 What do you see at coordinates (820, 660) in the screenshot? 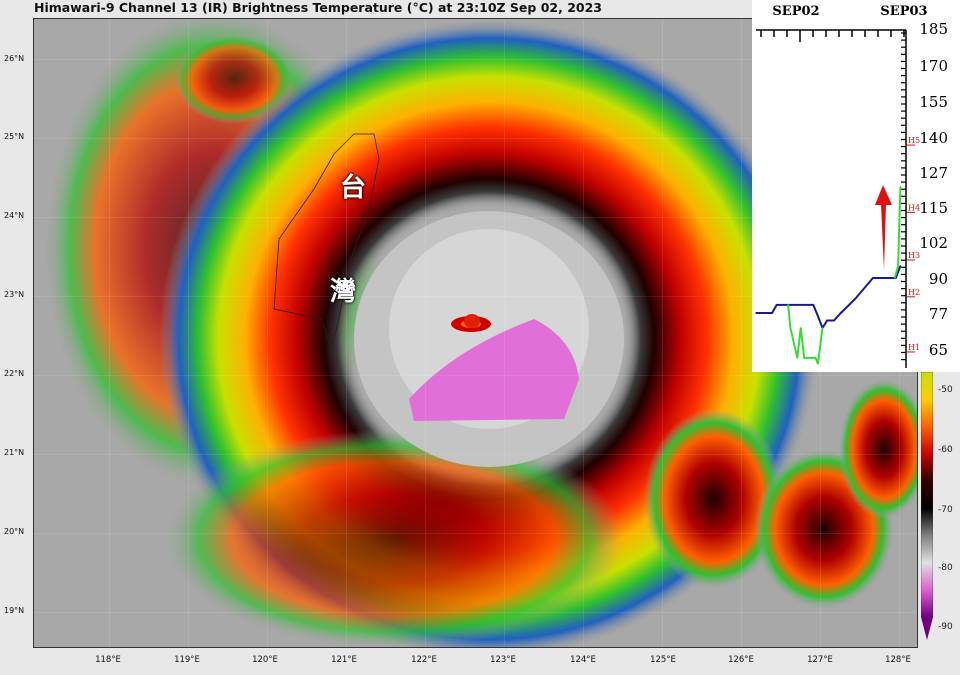
I see `lon-label: 127°E` at bounding box center [820, 660].